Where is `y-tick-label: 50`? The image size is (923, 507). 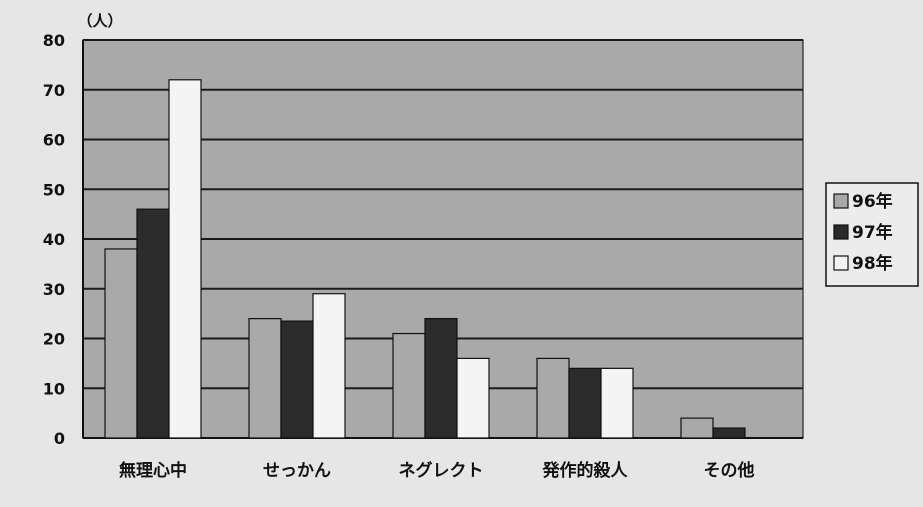
y-tick-label: 50 is located at coordinates (54, 189).